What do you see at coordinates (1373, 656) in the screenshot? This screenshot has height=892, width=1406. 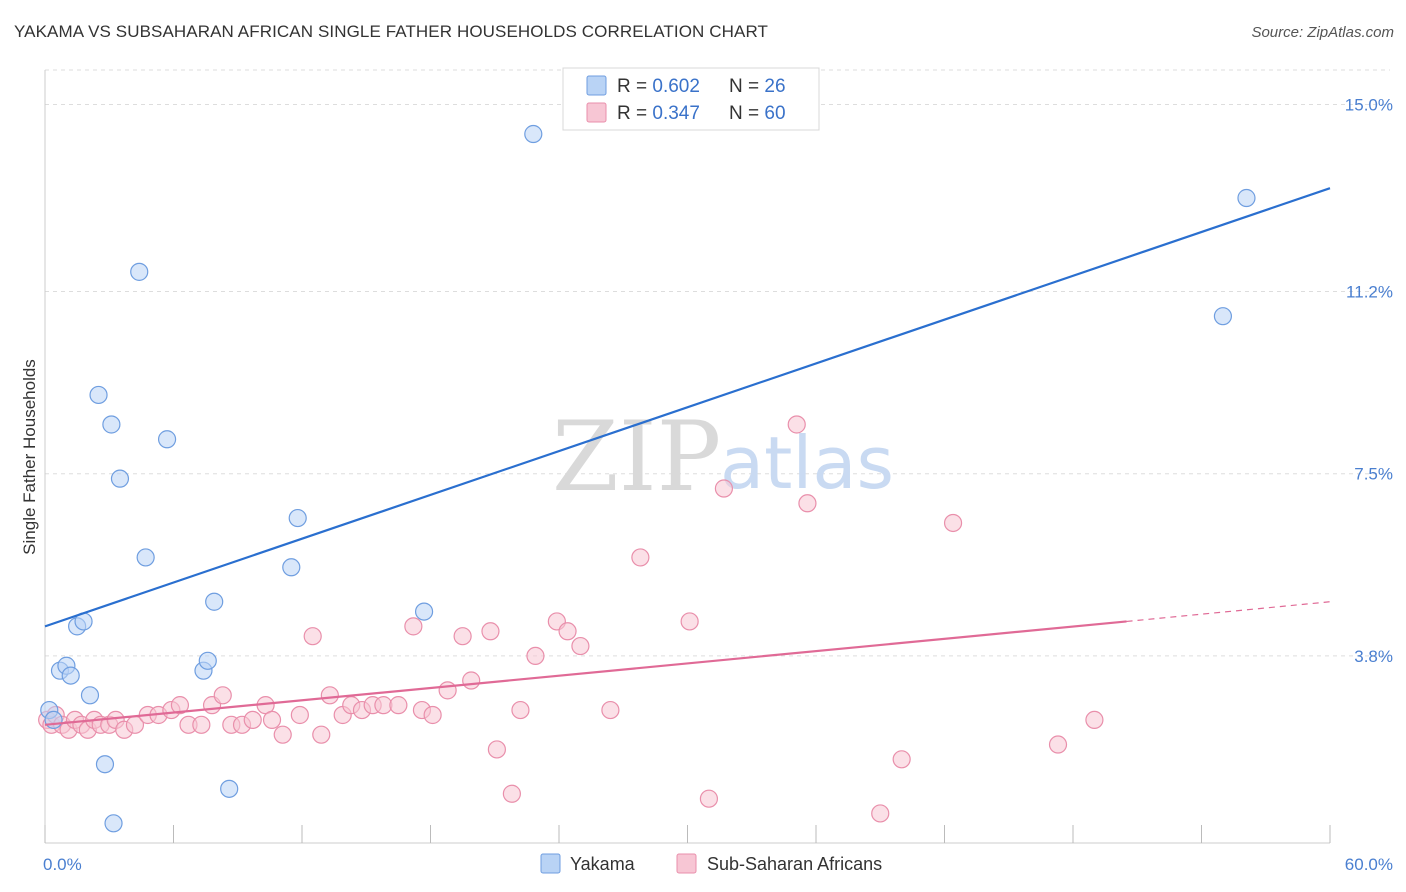 I see `y-tick-label: 3.8%` at bounding box center [1373, 656].